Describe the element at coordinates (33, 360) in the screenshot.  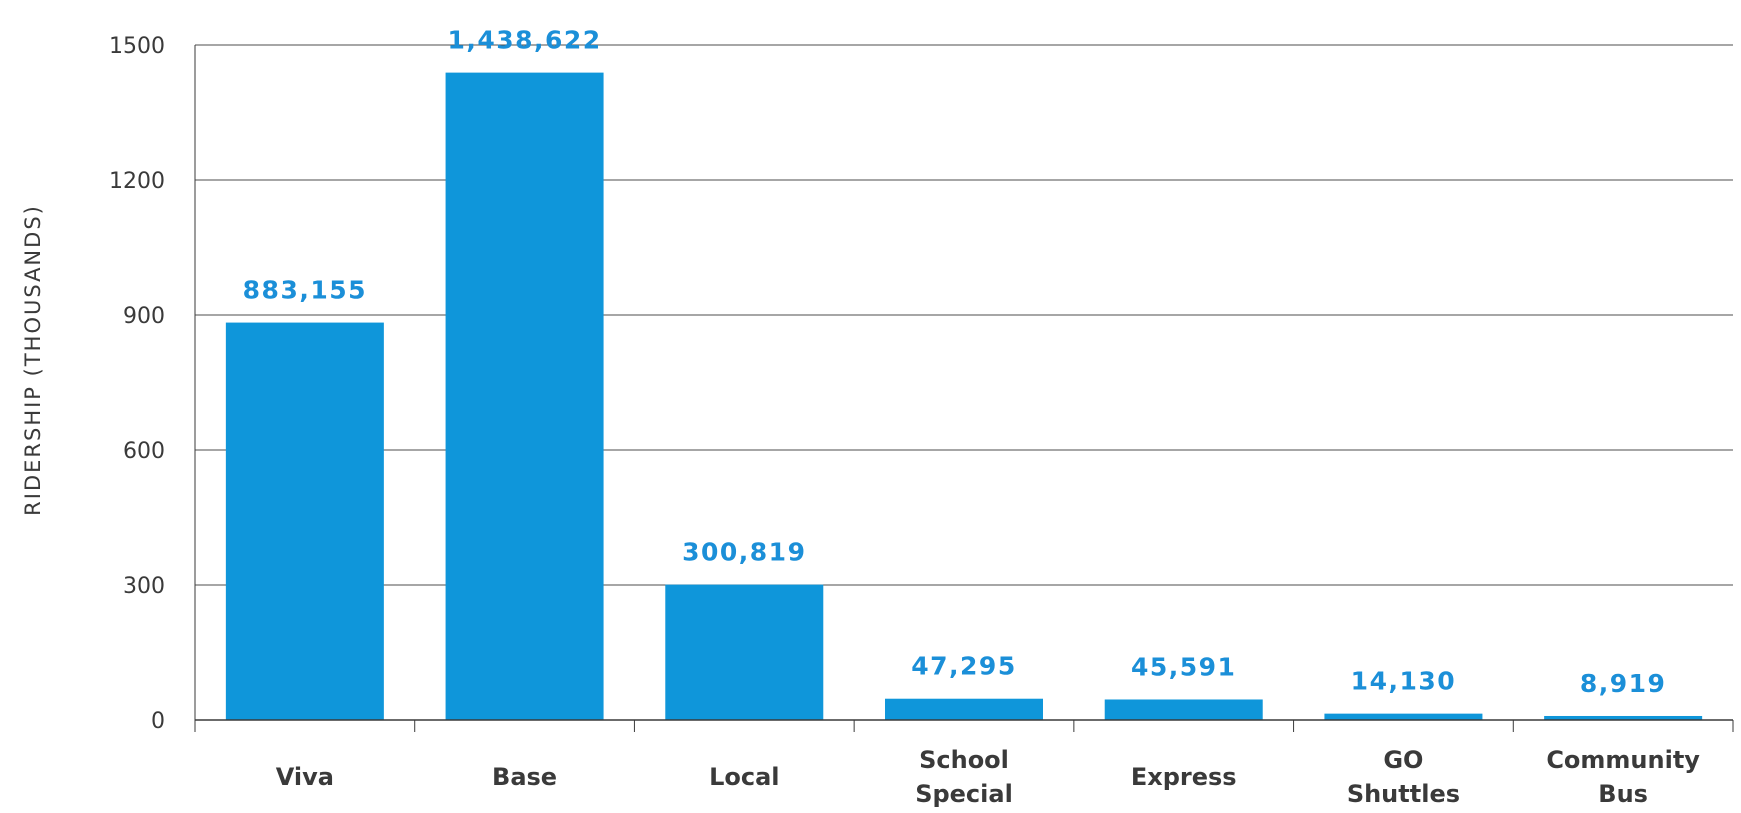
I see `y-axis-title: RIDERSHIP (THOUSANDS)` at that location.